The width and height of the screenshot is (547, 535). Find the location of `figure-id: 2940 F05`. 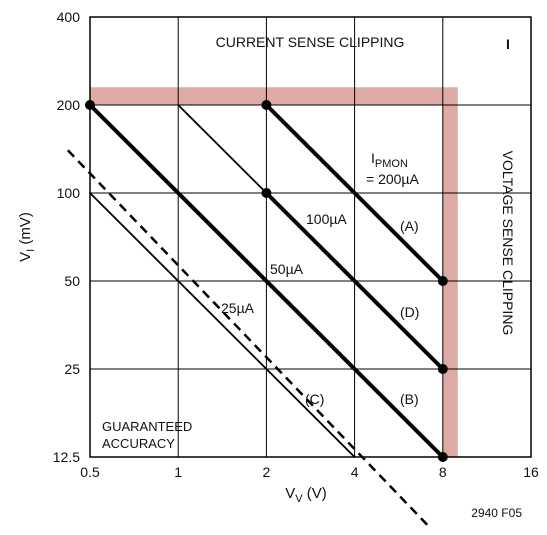

figure-id: 2940 F05 is located at coordinates (496, 513).